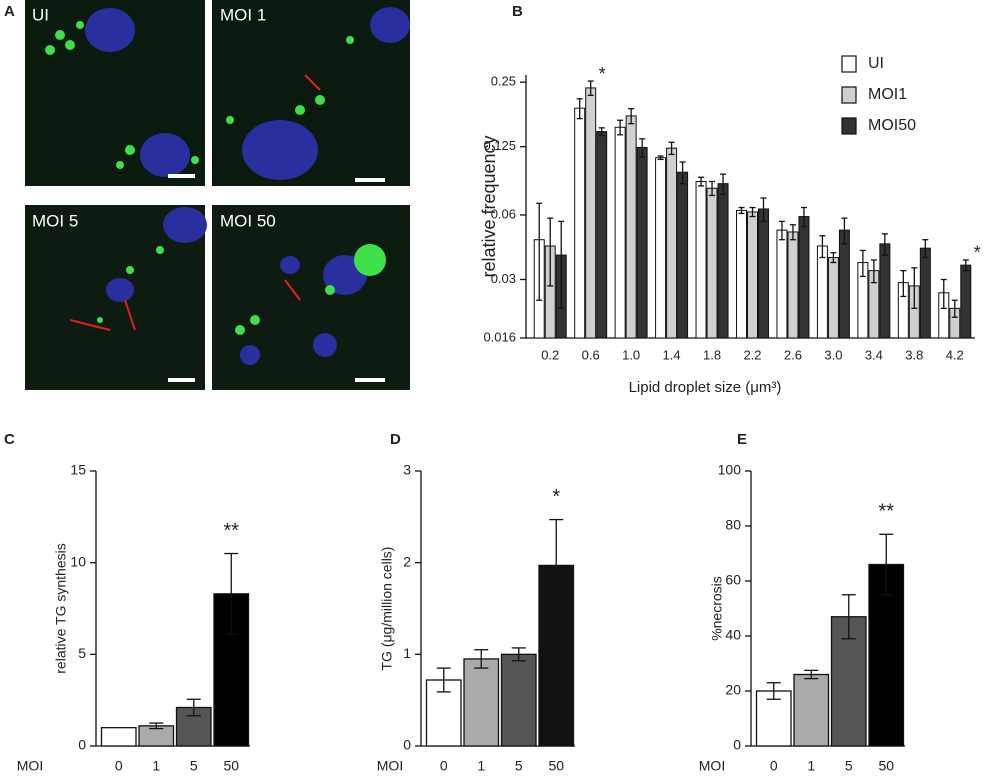 Image resolution: width=987 pixels, height=777 pixels. I want to click on image-label: MOI 50, so click(248, 220).